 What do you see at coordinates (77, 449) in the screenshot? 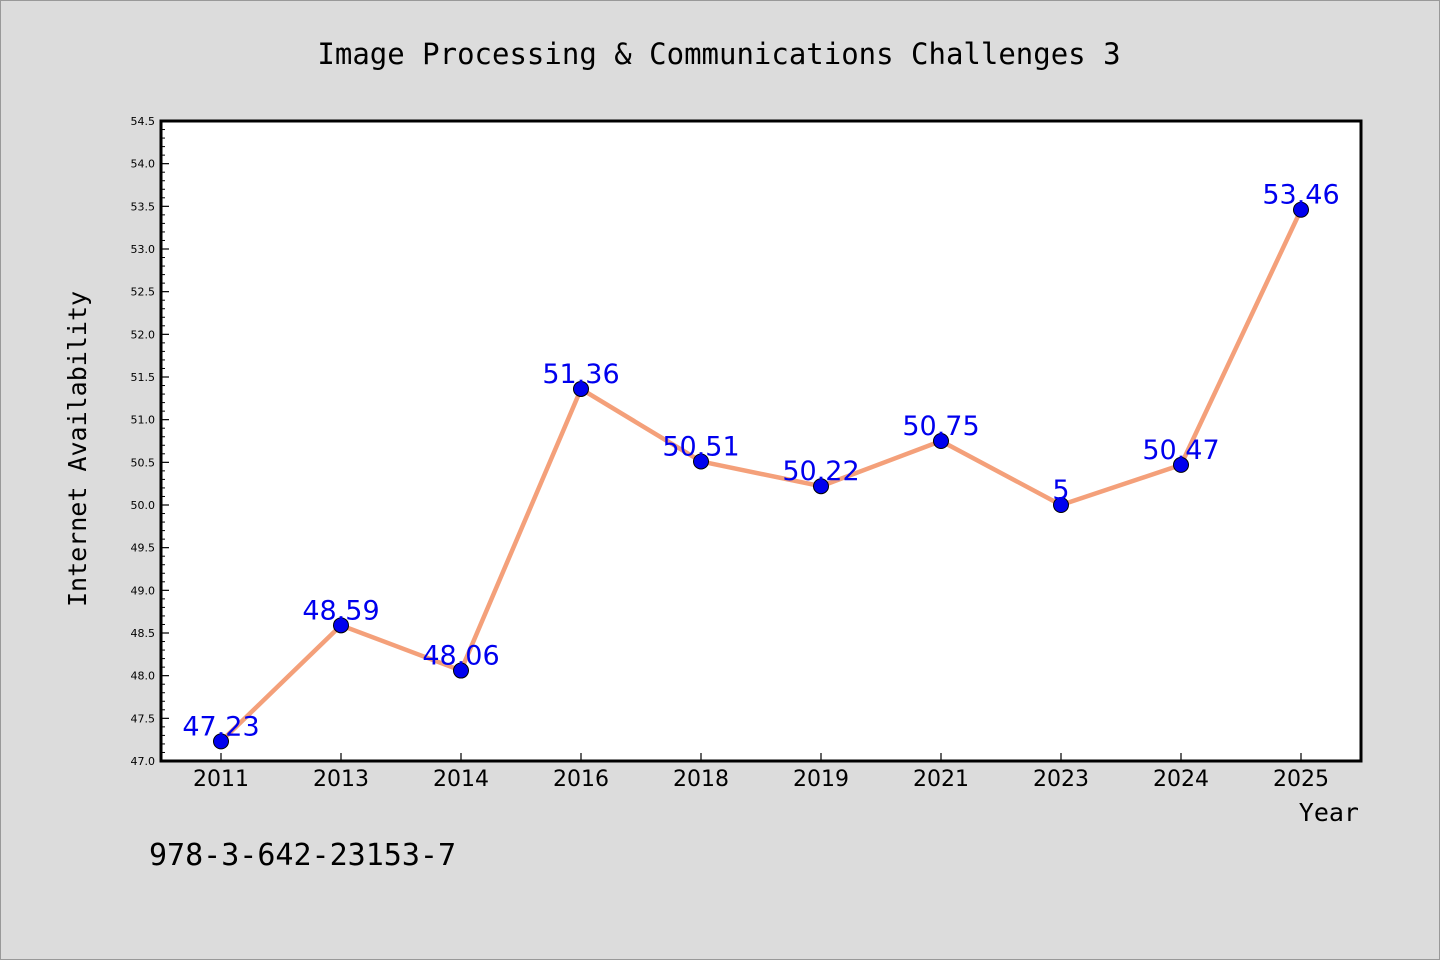
I see `y-axis-label: Internet Availability` at bounding box center [77, 449].